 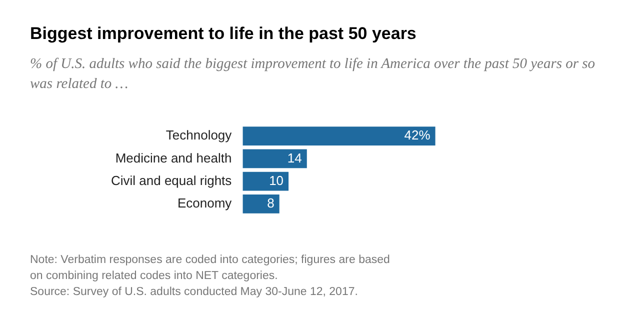 I want to click on y-tick-label: Medicine and health, so click(x=173, y=158).